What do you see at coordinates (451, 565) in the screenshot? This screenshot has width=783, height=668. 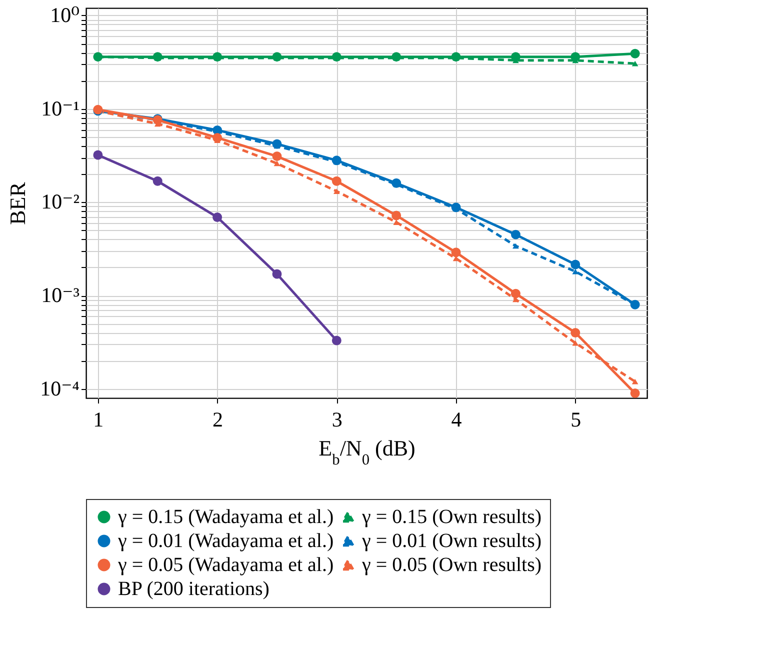 I see `legend-label: γ = 0.05 (Own results)` at bounding box center [451, 565].